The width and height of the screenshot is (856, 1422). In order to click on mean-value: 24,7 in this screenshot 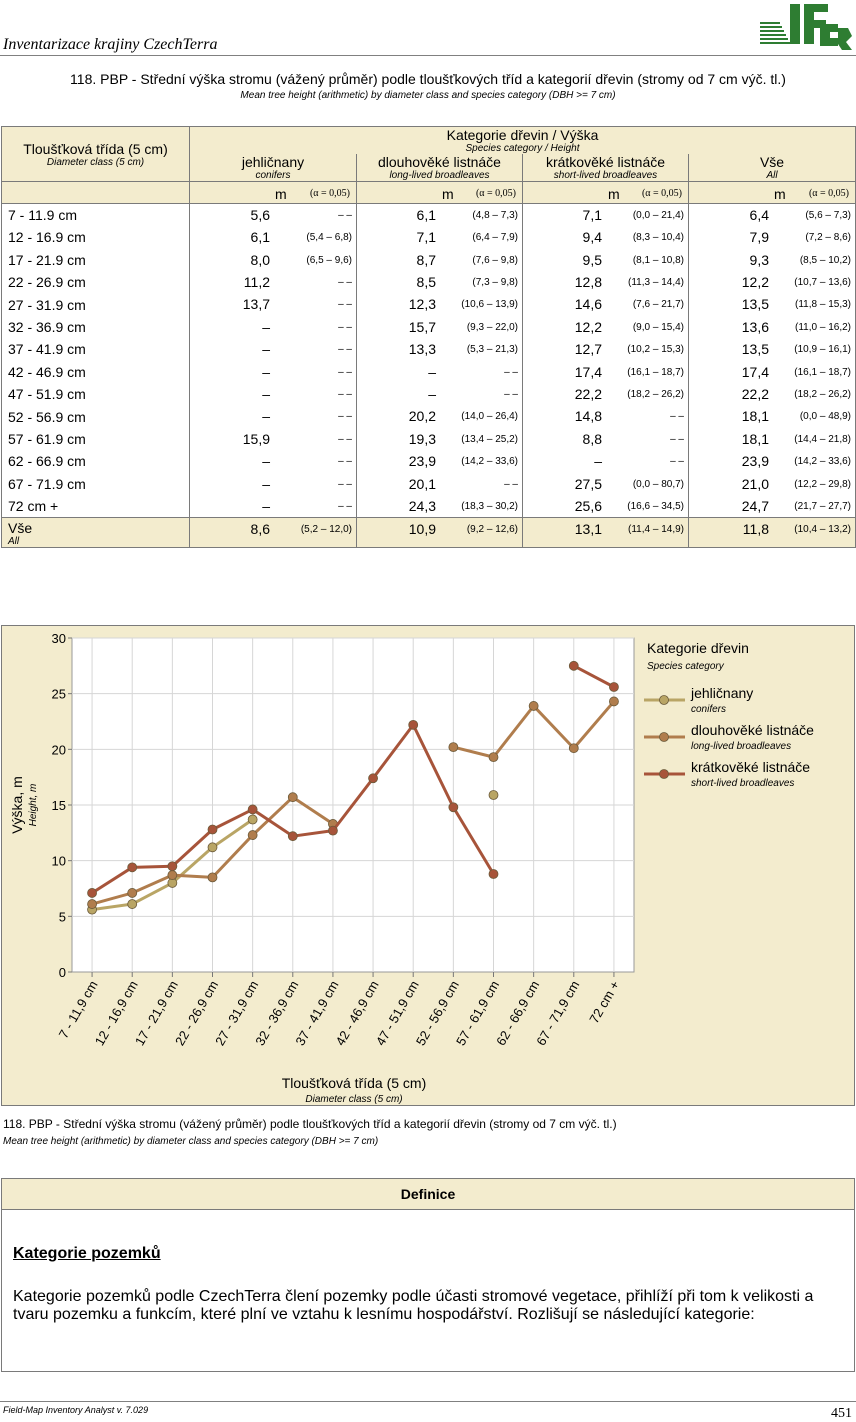, I will do `click(755, 505)`.